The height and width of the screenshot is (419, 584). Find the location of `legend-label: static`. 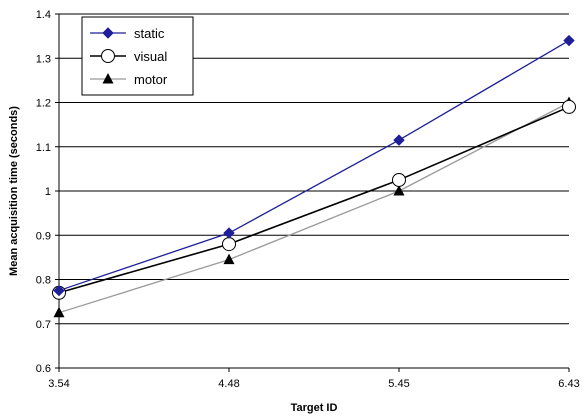

legend-label: static is located at coordinates (149, 33).